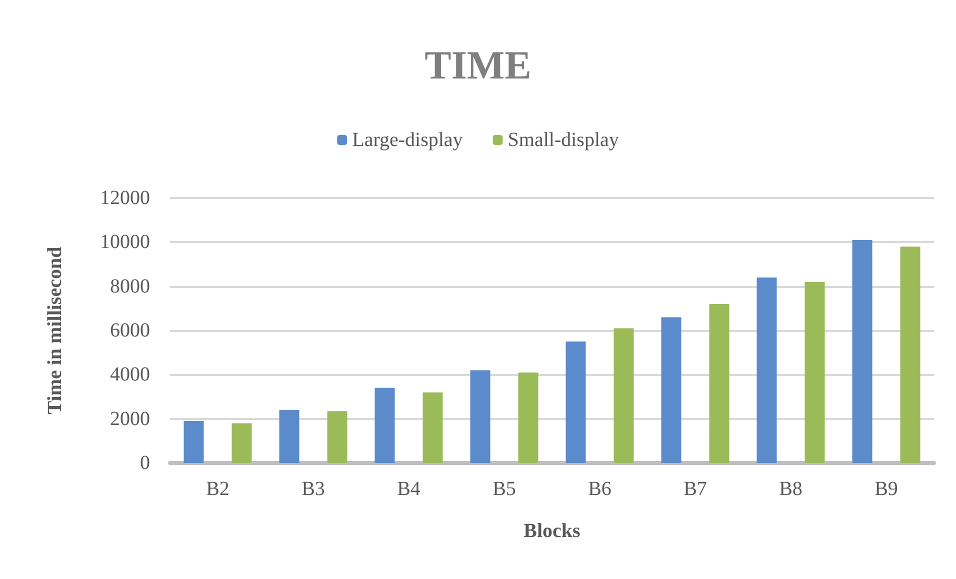 This screenshot has width=956, height=579. I want to click on x-tick-label: B8, so click(790, 489).